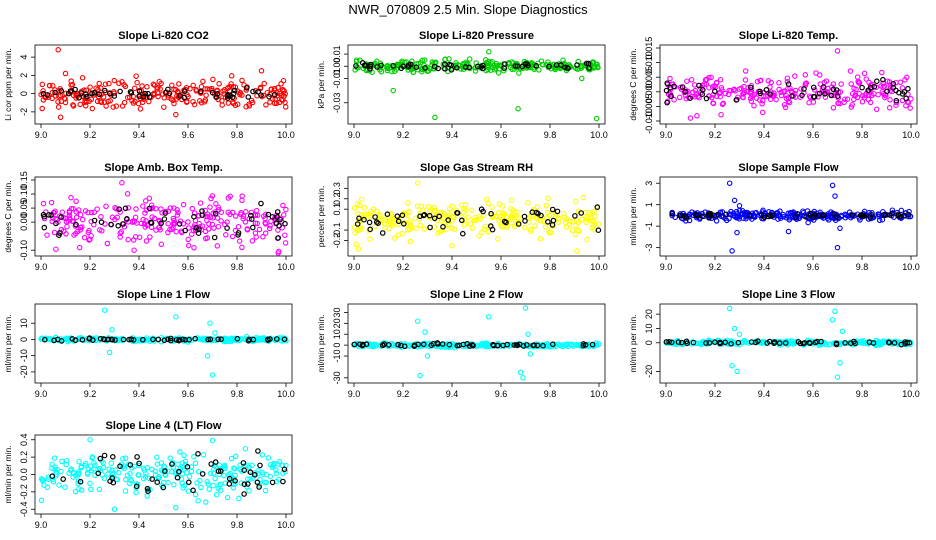 The width and height of the screenshot is (936, 540). Describe the element at coordinates (8, 474) in the screenshot. I see `y-axis-label: ml/min per min.` at that location.